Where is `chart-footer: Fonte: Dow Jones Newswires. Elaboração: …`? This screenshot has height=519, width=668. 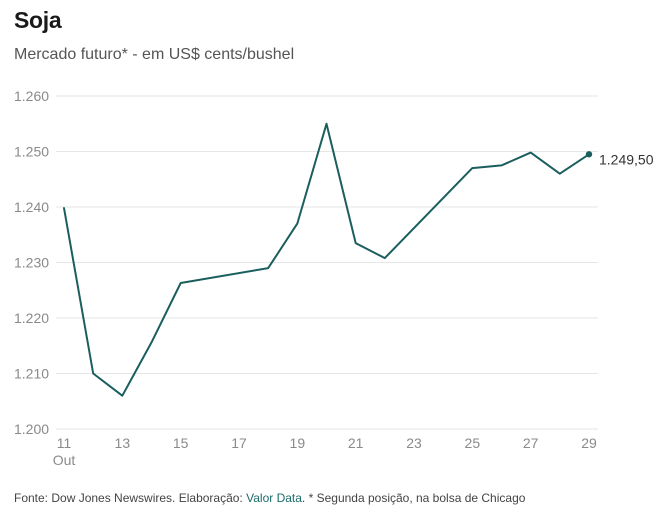
chart-footer: Fonte: Dow Jones Newswires. Elaboração: … is located at coordinates (269, 498).